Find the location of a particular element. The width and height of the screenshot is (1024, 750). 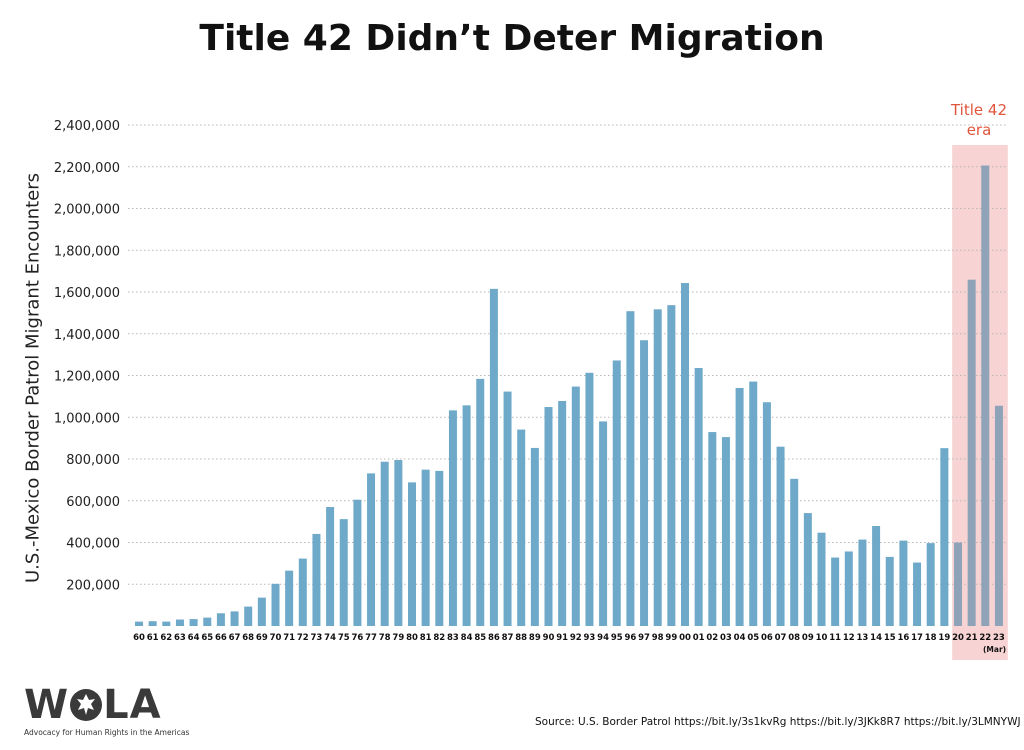

x-tick-label: 20 is located at coordinates (958, 638).